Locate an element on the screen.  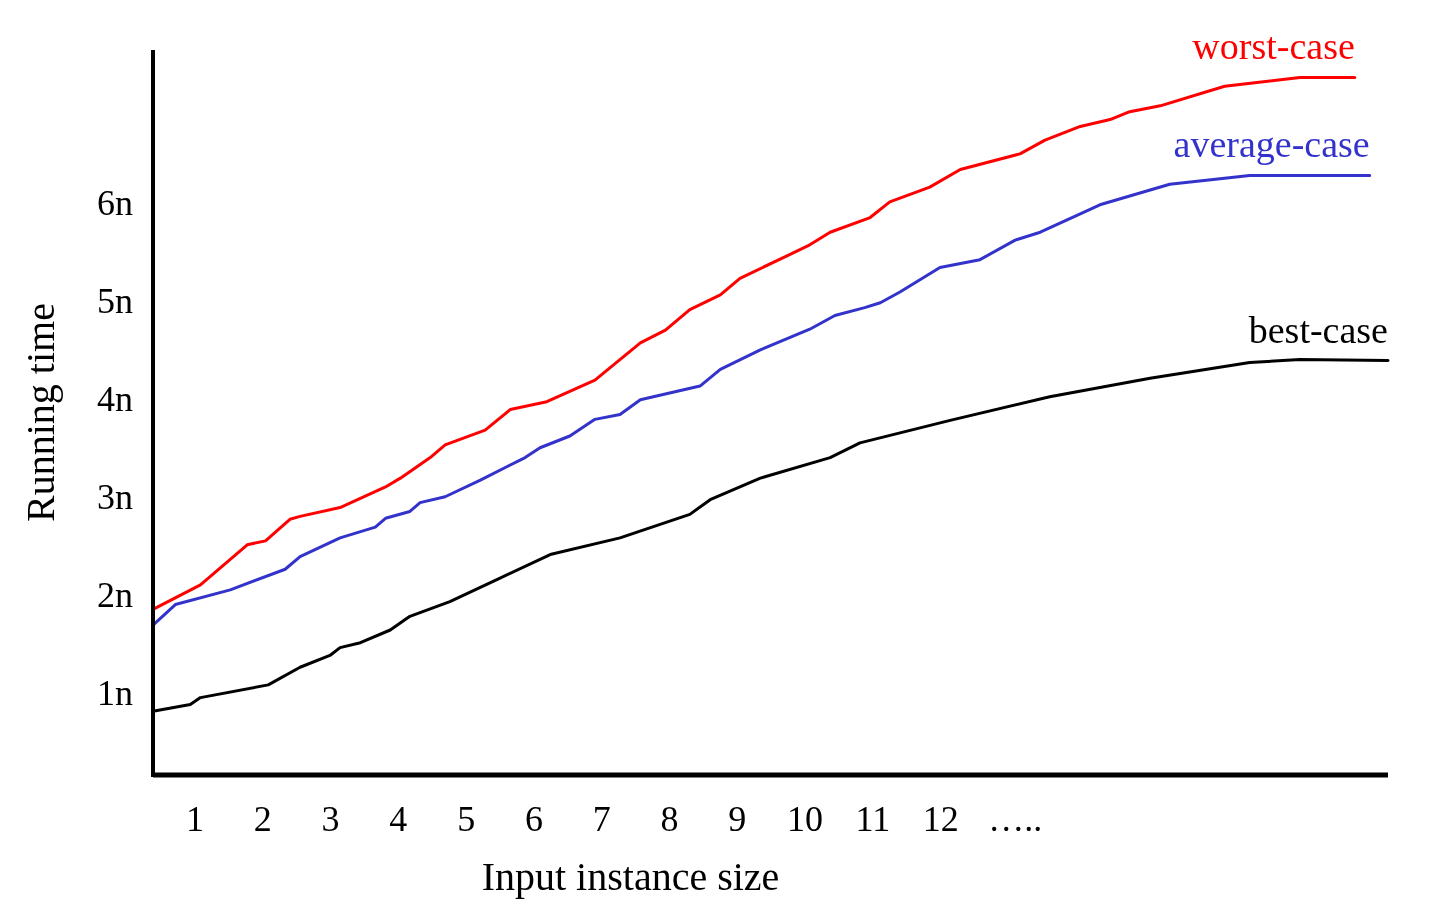
y-tick-label: 4n is located at coordinates (115, 399).